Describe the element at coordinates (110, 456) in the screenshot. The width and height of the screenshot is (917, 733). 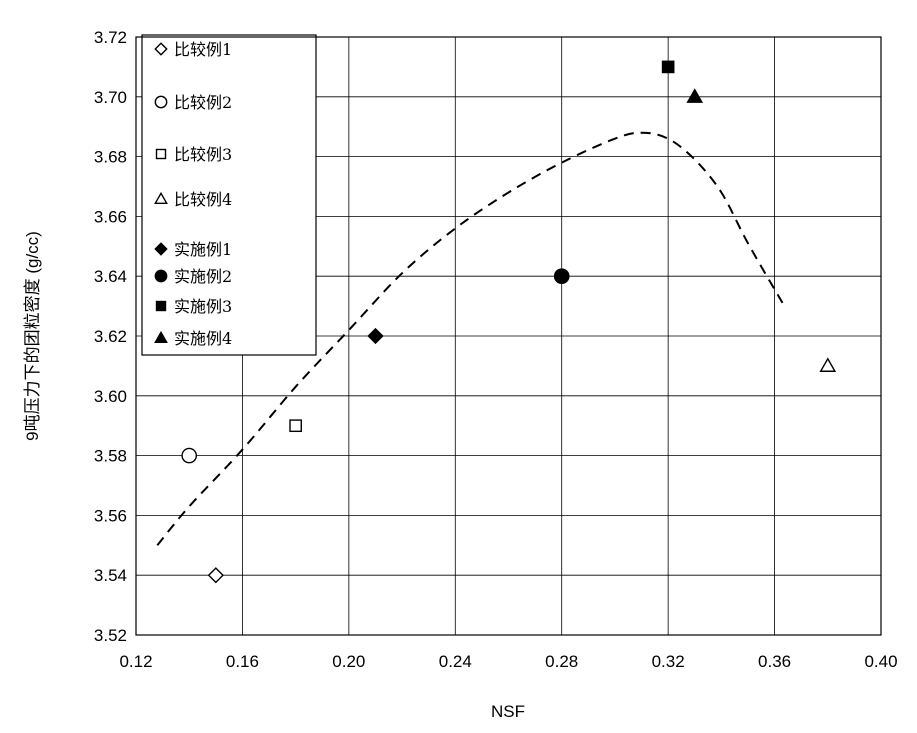
I see `y-tick-label: 3.58` at that location.